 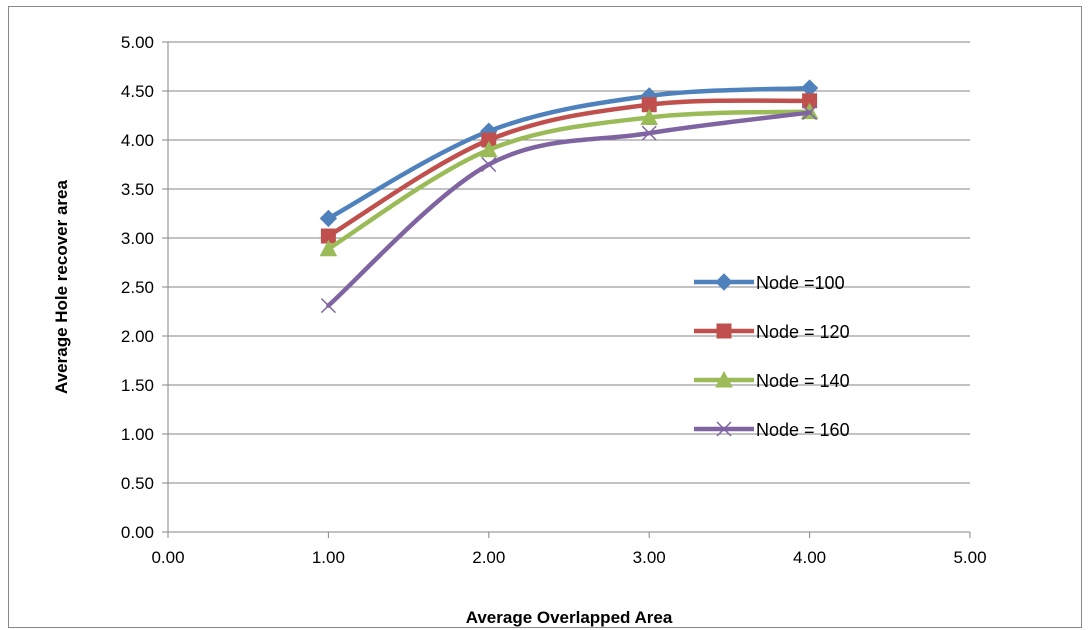 What do you see at coordinates (137, 91) in the screenshot?
I see `y-tick-label: 4.50` at bounding box center [137, 91].